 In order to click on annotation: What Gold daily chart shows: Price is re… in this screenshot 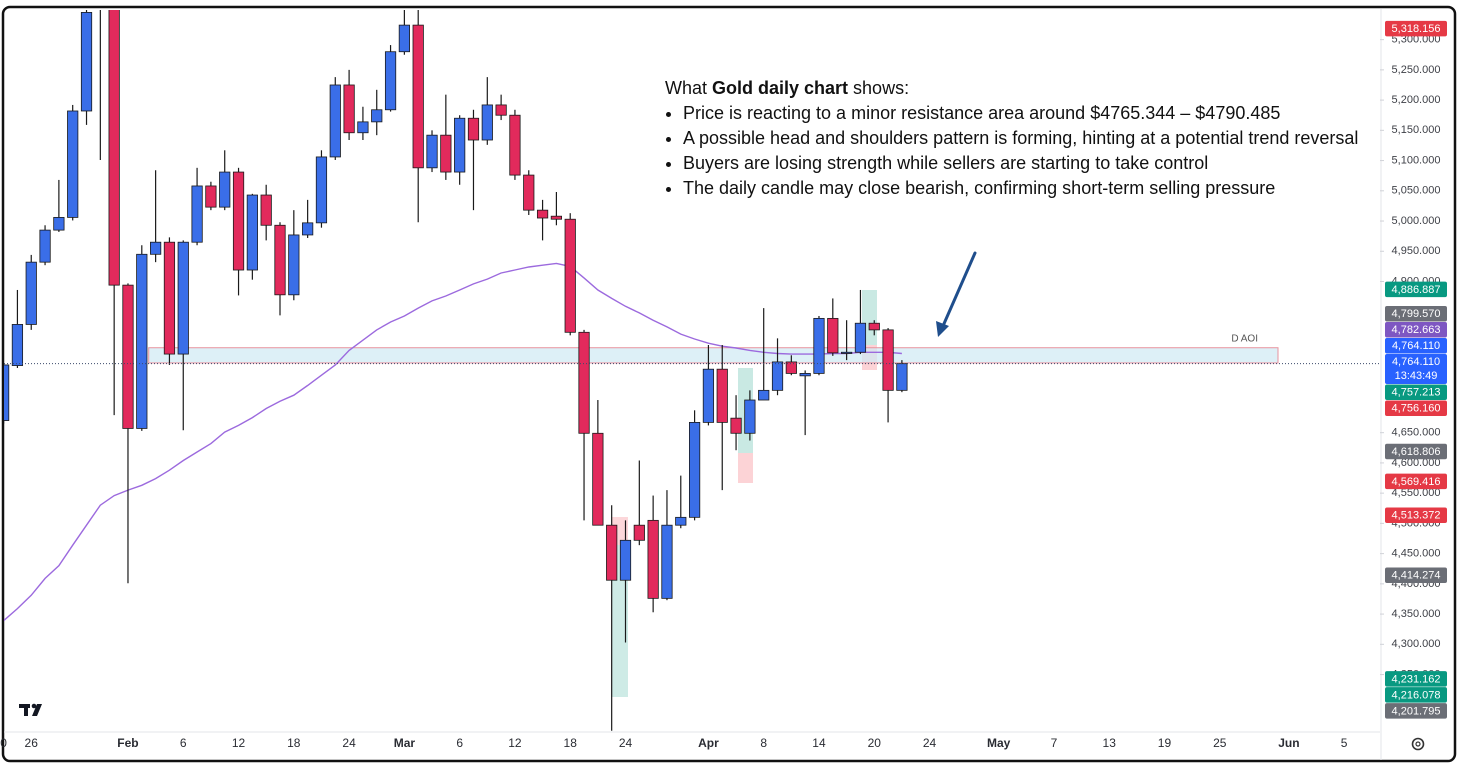, I will do `click(1021, 138)`.